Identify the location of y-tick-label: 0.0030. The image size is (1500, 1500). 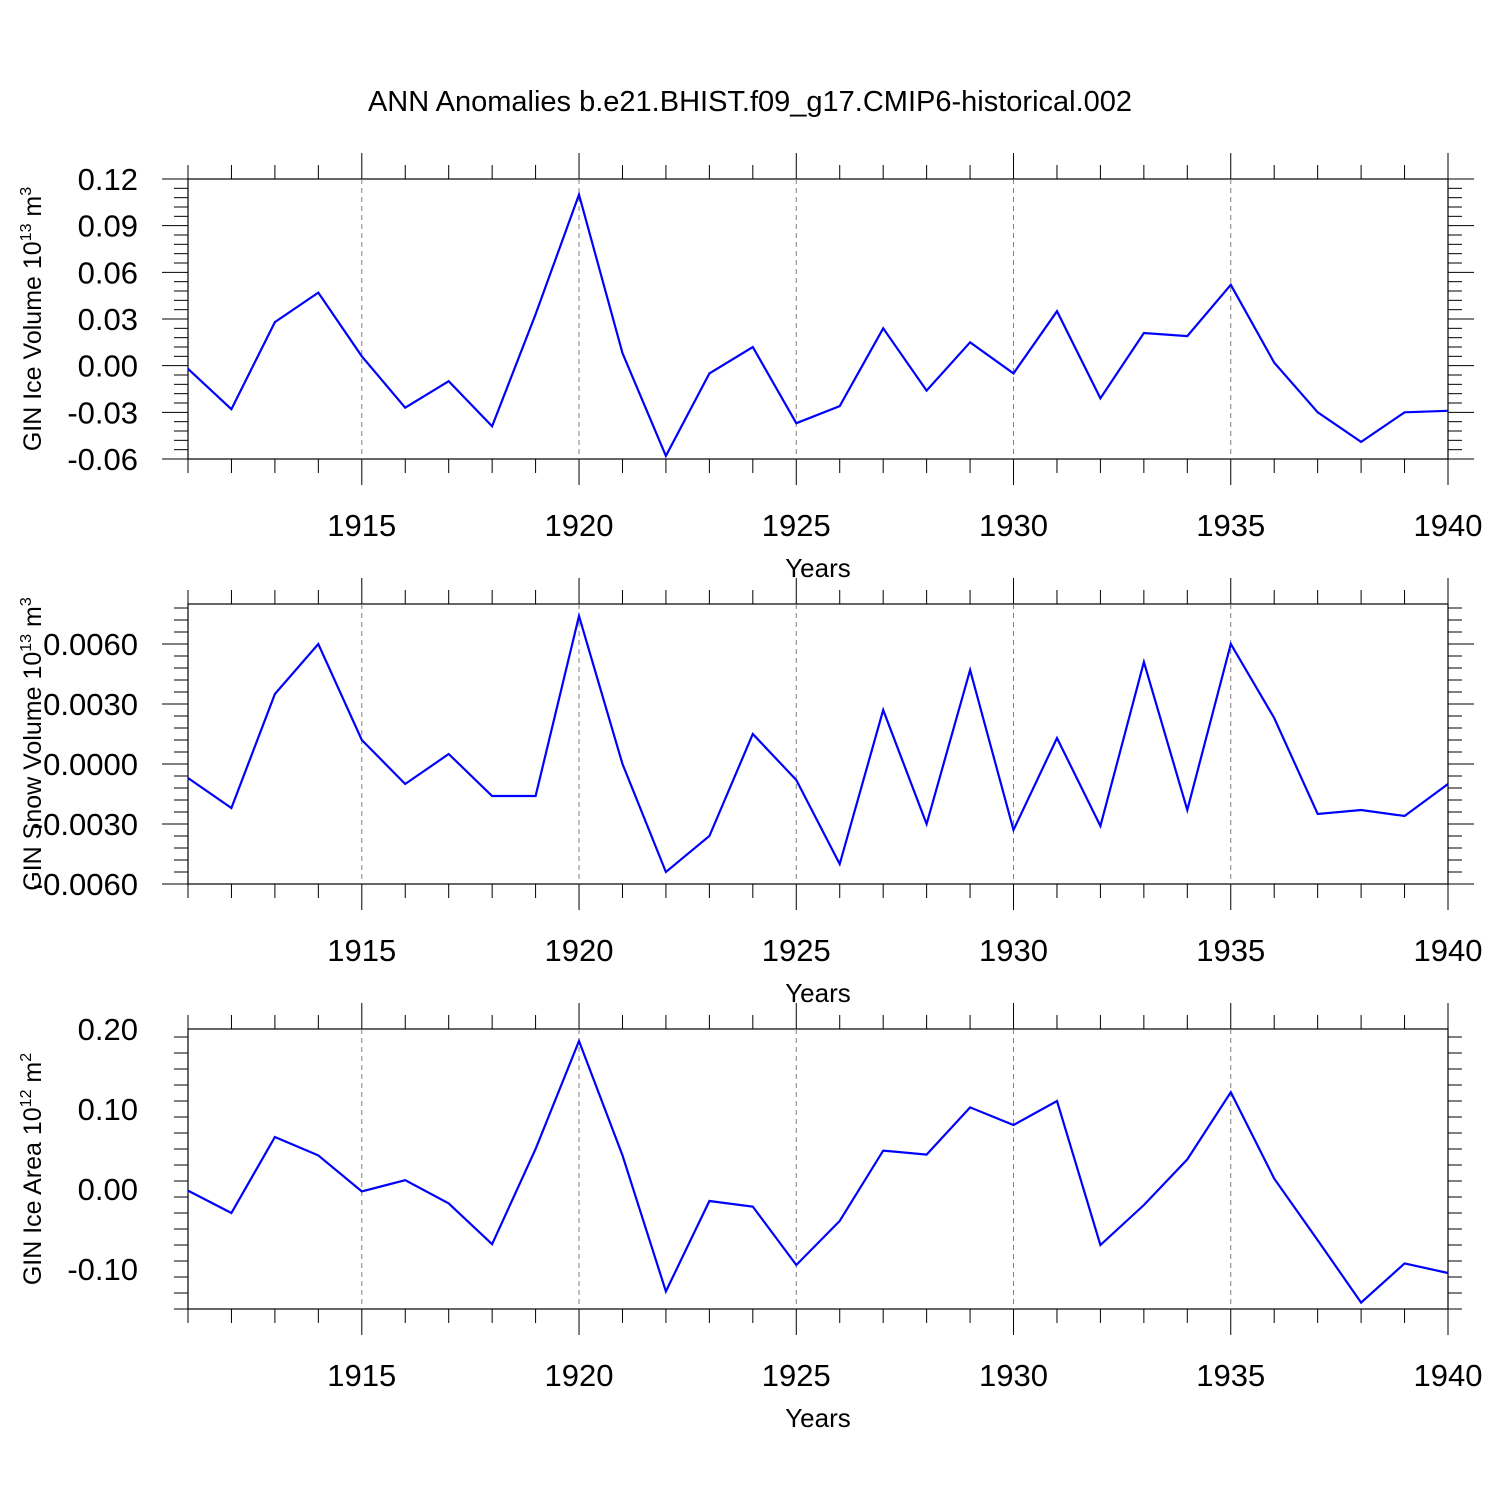
(90, 704).